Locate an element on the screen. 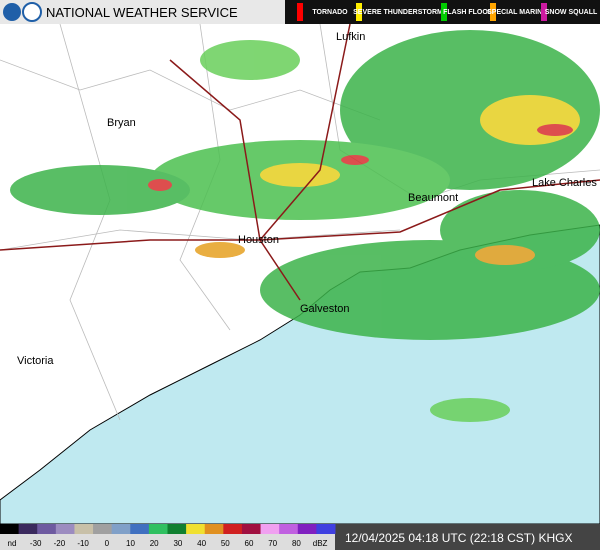 The height and width of the screenshot is (550, 600). city-label: Victoria is located at coordinates (35, 361).